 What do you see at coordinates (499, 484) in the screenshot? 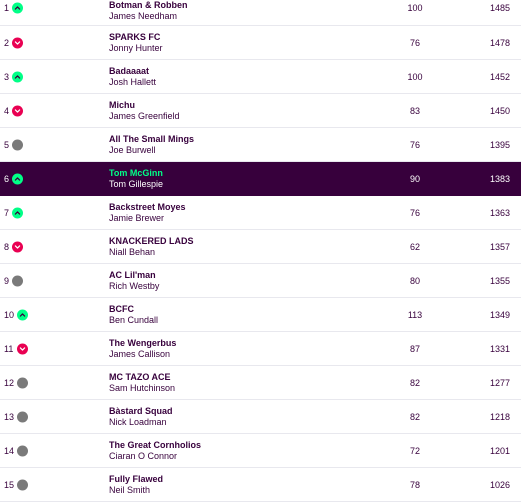
I see `total-points: 1026` at bounding box center [499, 484].